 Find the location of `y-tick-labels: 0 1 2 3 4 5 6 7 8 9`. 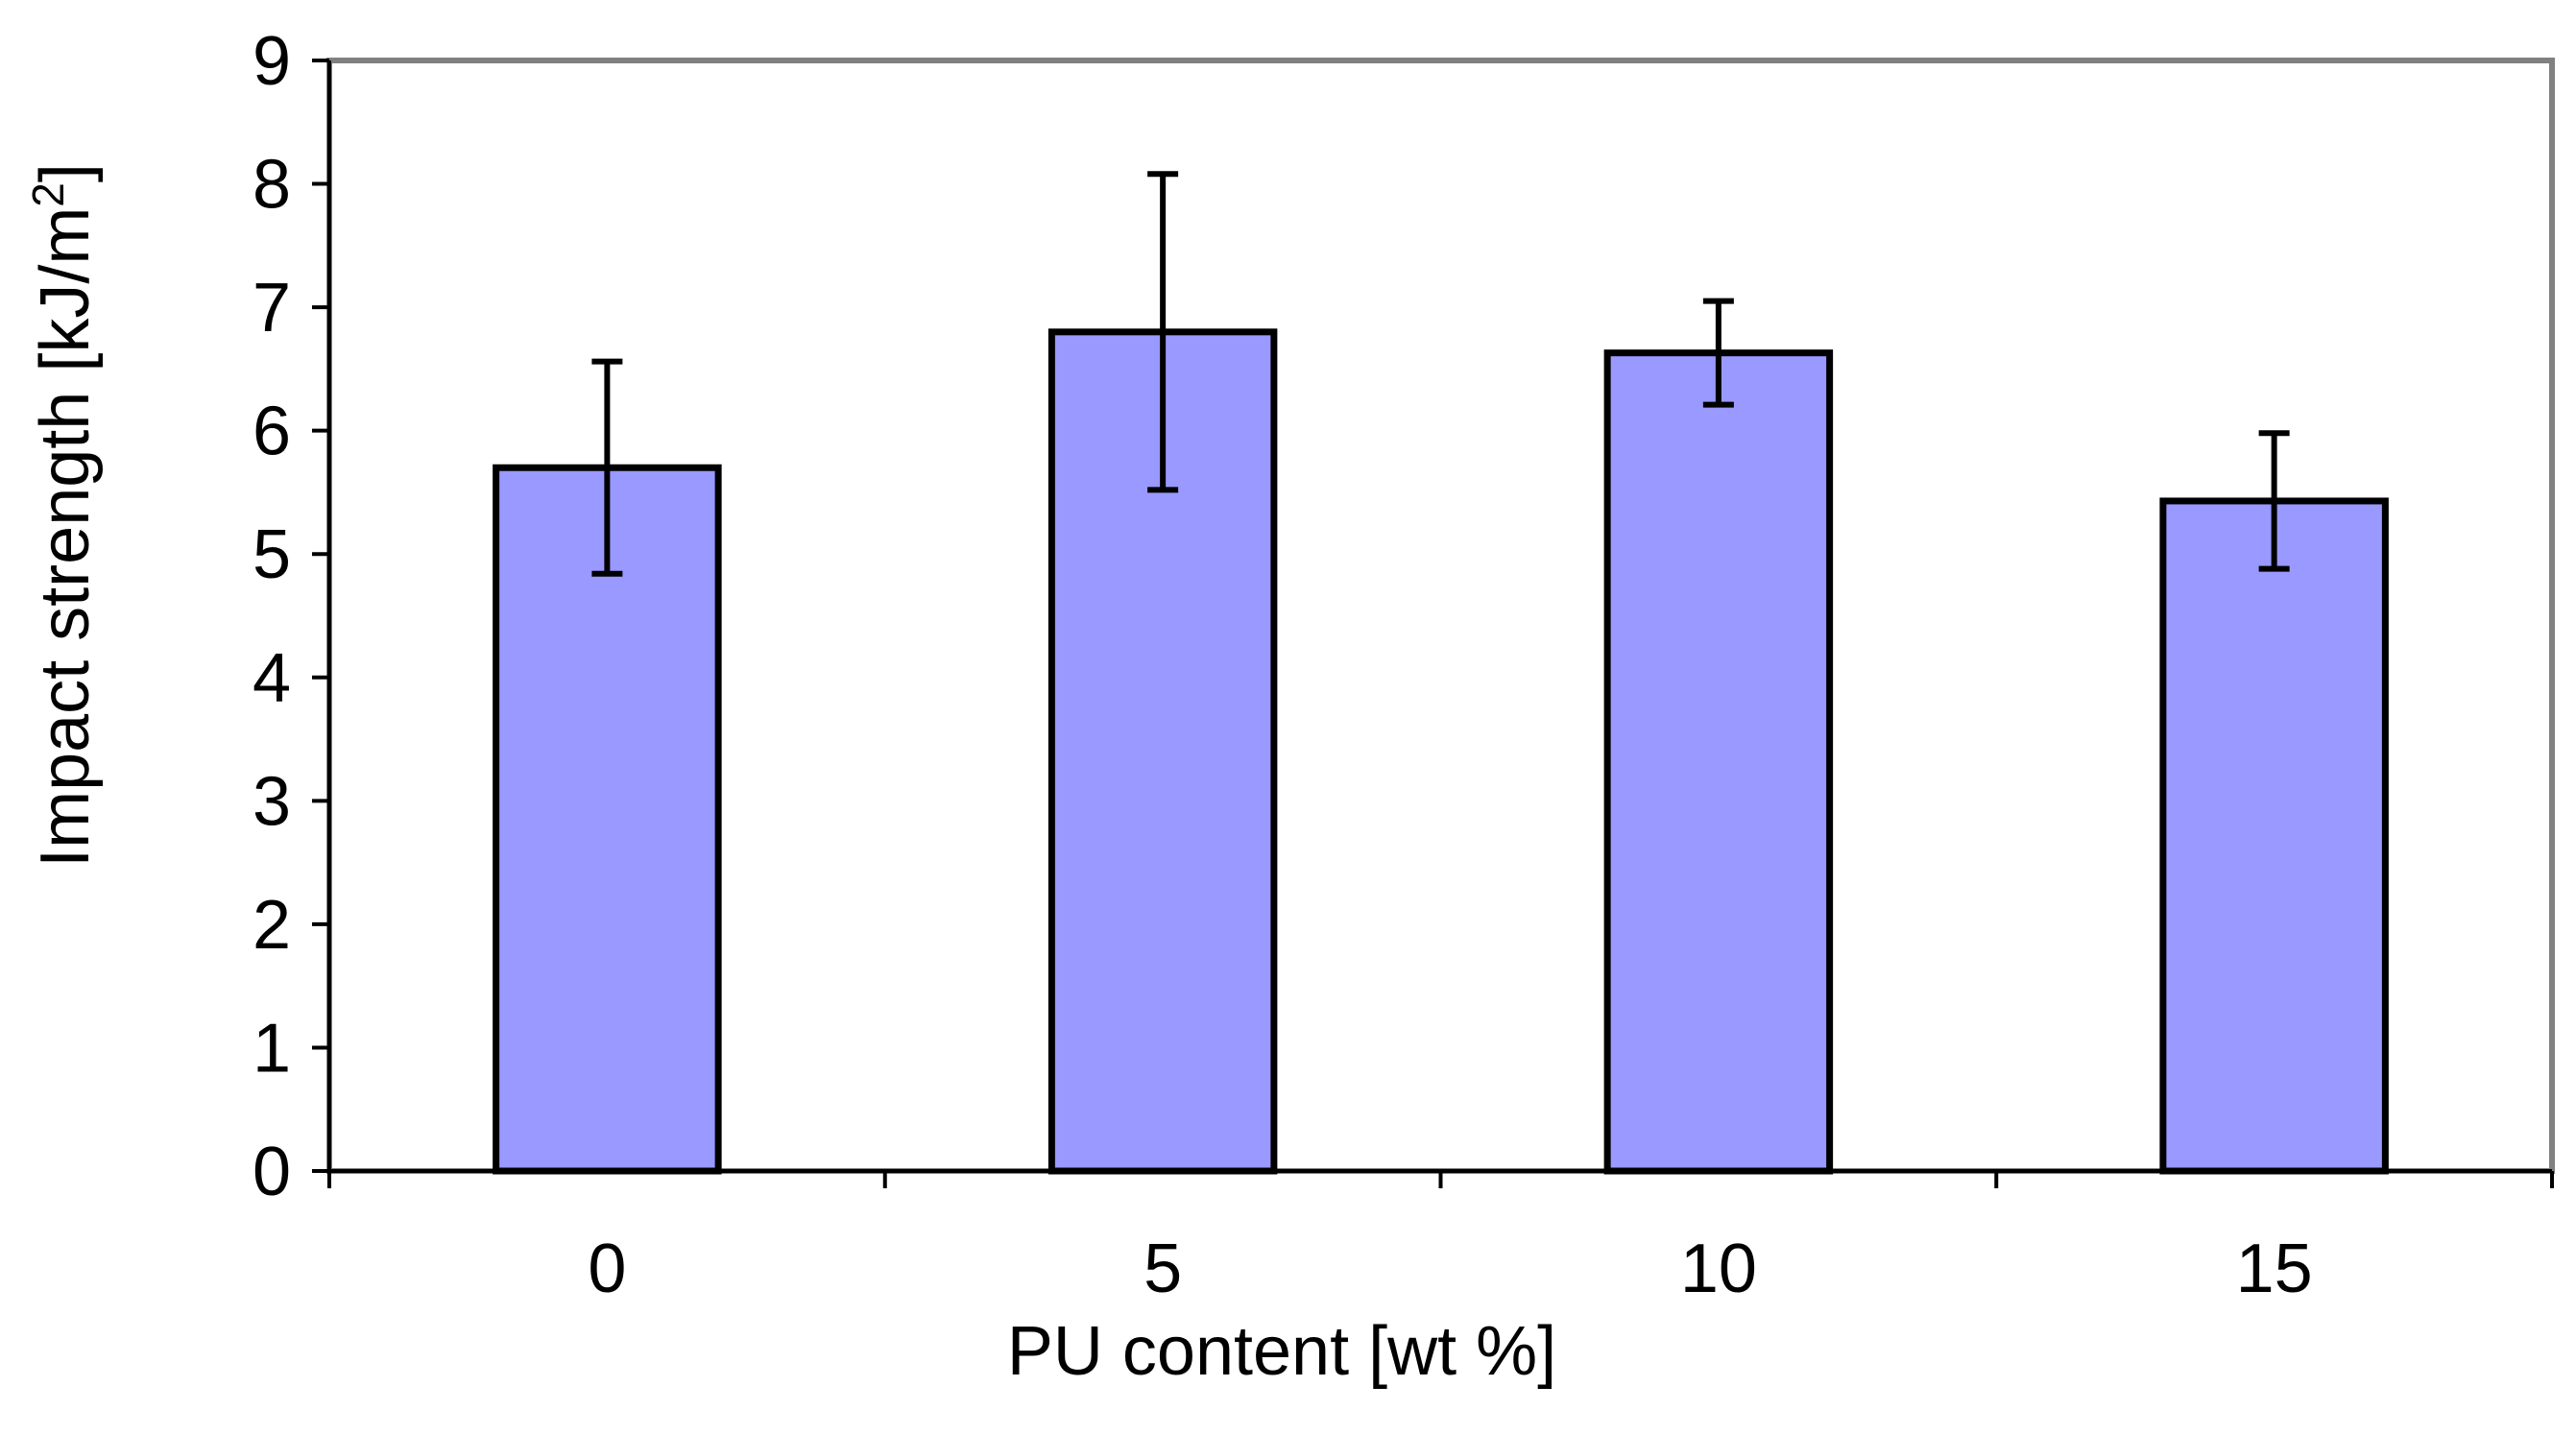

y-tick-labels: 0 1 2 3 4 5 6 7 8 9 is located at coordinates (272, 616).